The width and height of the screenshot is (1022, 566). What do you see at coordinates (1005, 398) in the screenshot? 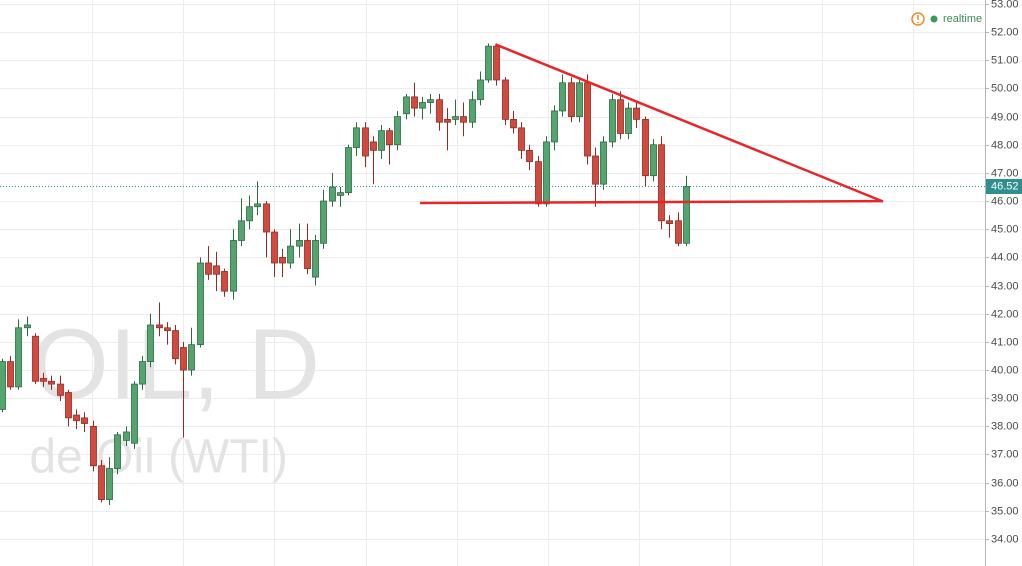
I see `y-tick-label: 39.00` at bounding box center [1005, 398].